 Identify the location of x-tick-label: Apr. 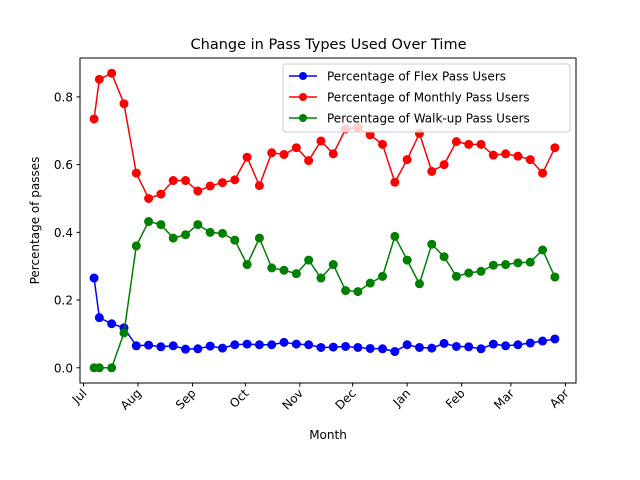
(559, 398).